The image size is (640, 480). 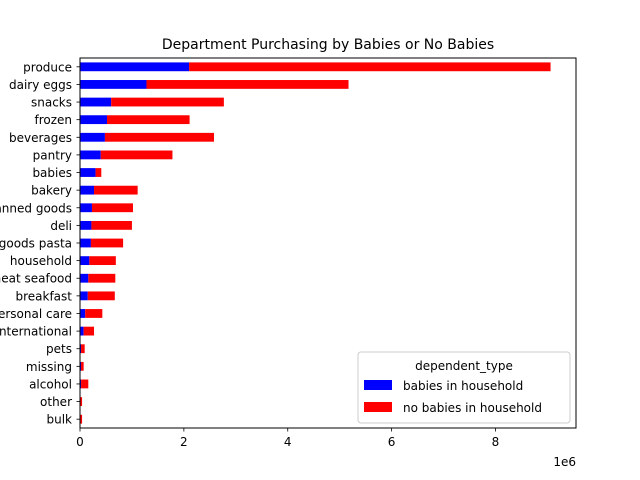 I want to click on legend-label-no-babies: no babies in household, so click(x=472, y=408).